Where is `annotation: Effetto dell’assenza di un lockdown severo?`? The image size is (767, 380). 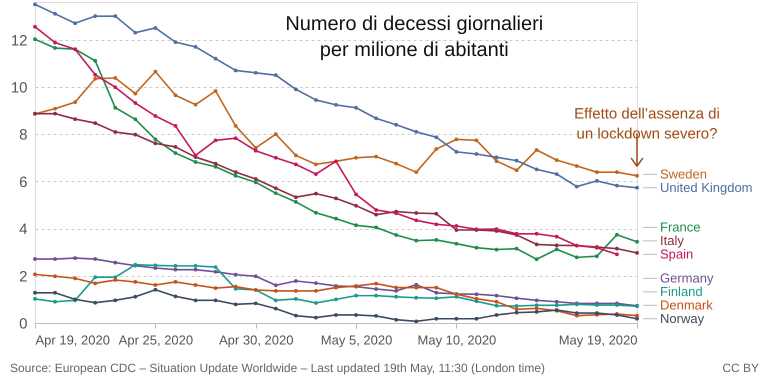 annotation: Effetto dell’assenza di un lockdown severo? is located at coordinates (647, 123).